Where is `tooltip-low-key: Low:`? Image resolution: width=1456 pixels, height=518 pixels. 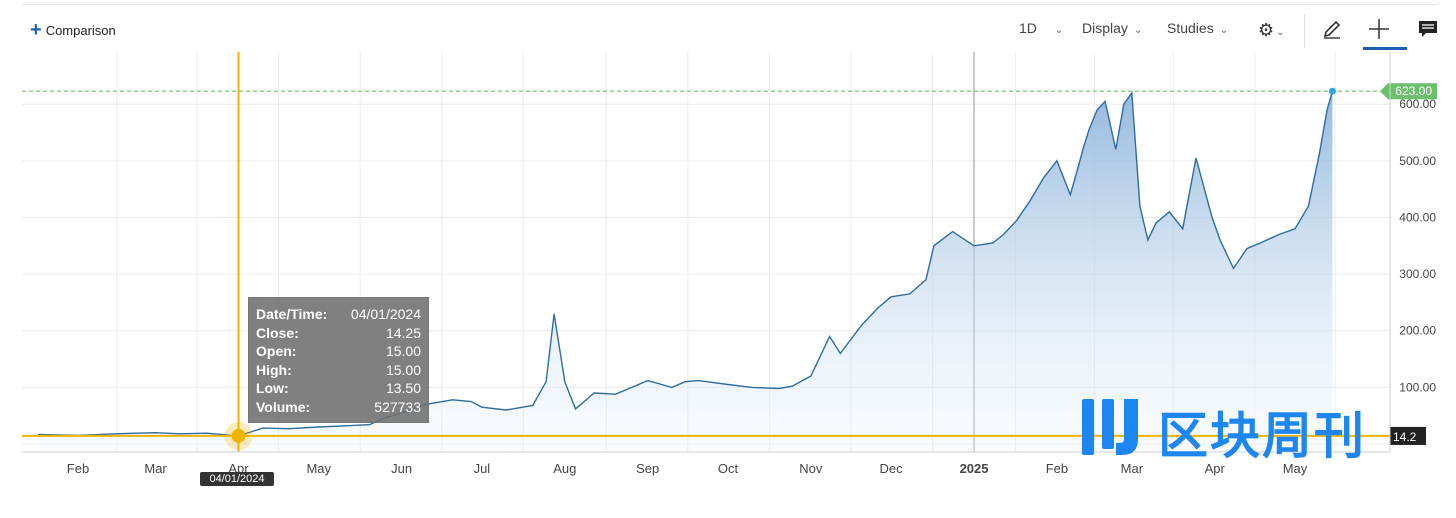
tooltip-low-key: Low: is located at coordinates (272, 388).